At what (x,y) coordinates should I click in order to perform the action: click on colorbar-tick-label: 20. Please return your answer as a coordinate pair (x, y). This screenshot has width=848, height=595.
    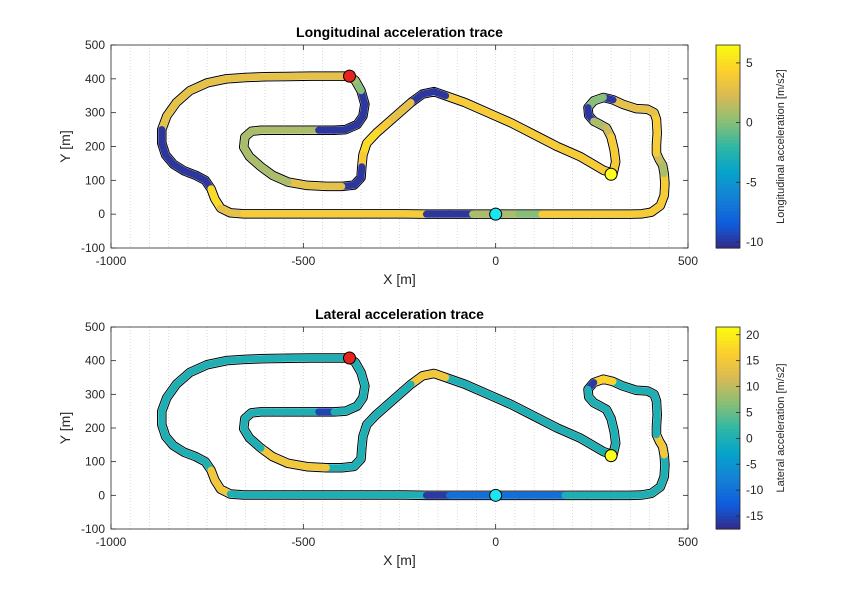
    Looking at the image, I should click on (753, 335).